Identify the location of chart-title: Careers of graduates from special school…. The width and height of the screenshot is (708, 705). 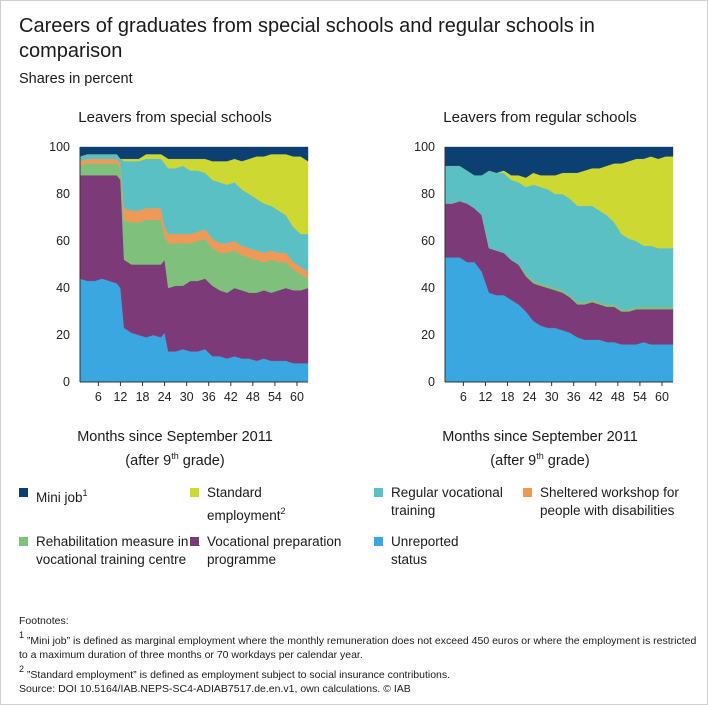
(307, 38).